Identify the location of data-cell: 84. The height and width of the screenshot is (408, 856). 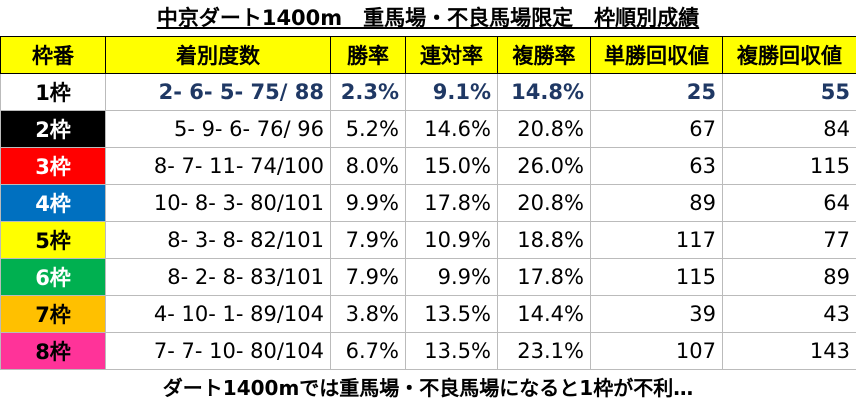
(789, 129).